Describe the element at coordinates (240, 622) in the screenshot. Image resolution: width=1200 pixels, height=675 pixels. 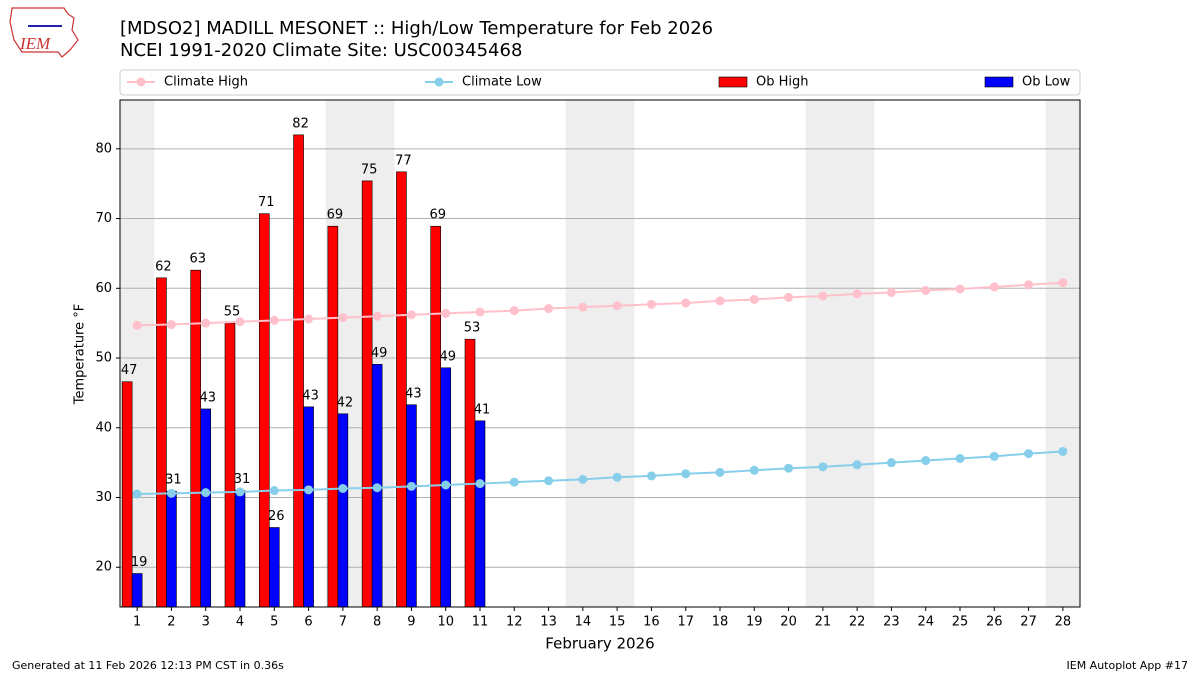
I see `x-tick-label: 4` at that location.